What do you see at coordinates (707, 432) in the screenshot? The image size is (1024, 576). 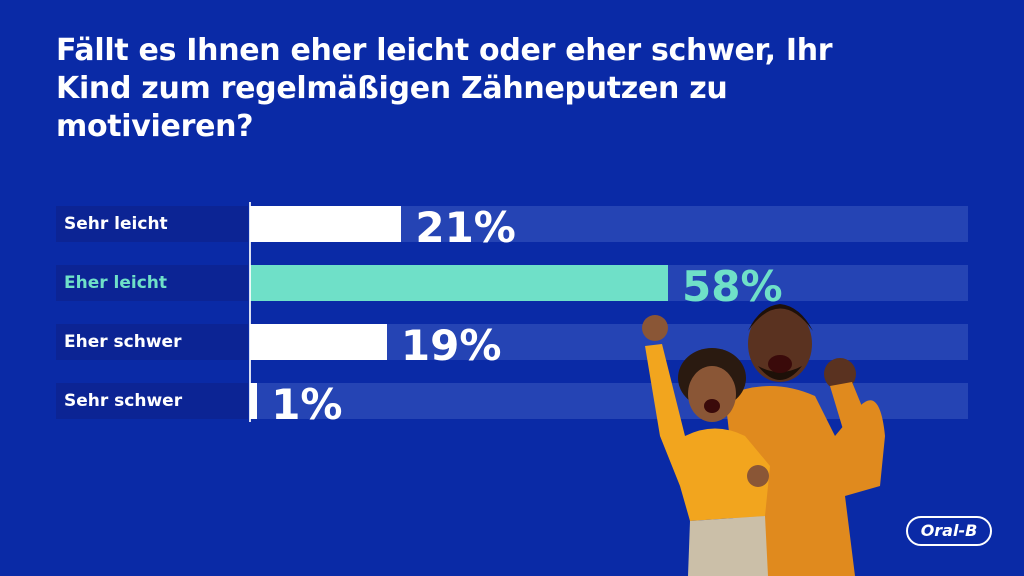 I see `child-sweater` at bounding box center [707, 432].